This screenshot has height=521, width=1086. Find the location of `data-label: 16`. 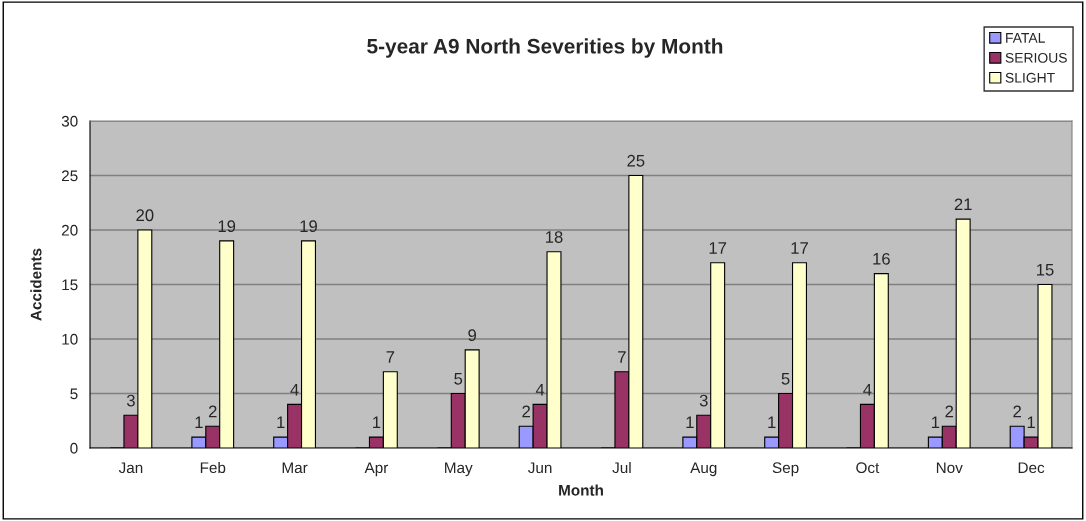

data-label: 16 is located at coordinates (881, 258).